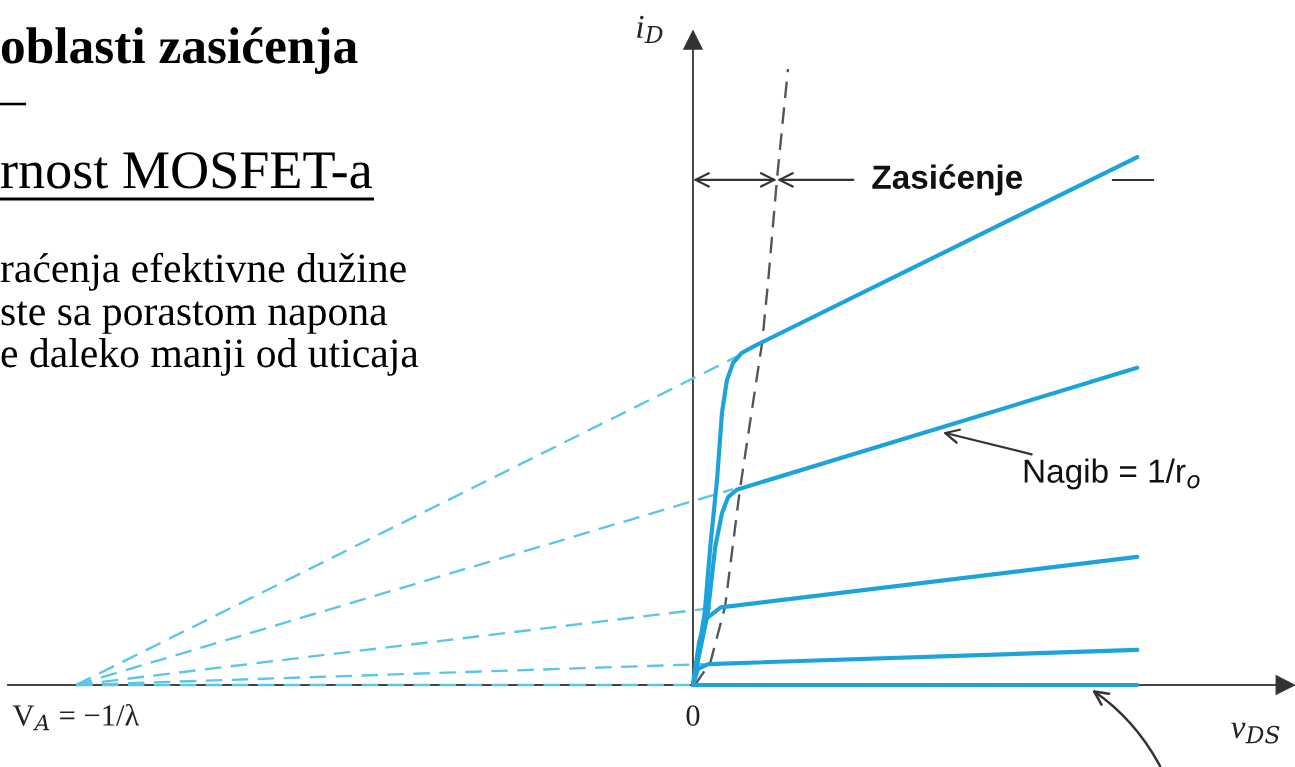 The image size is (1295, 767). What do you see at coordinates (650, 29) in the screenshot?
I see `y-axis-title: i$_{D}$` at bounding box center [650, 29].